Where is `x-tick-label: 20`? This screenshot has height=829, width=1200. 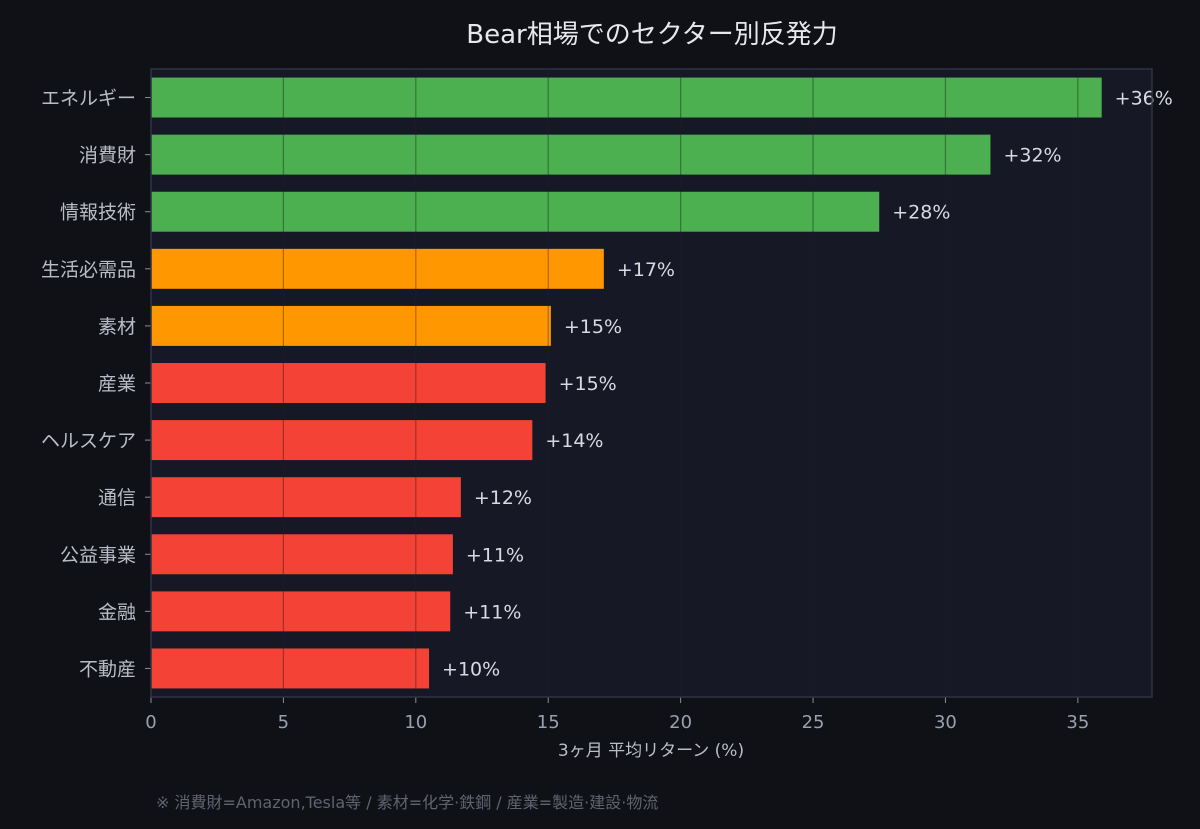
x-tick-label: 20 is located at coordinates (680, 722).